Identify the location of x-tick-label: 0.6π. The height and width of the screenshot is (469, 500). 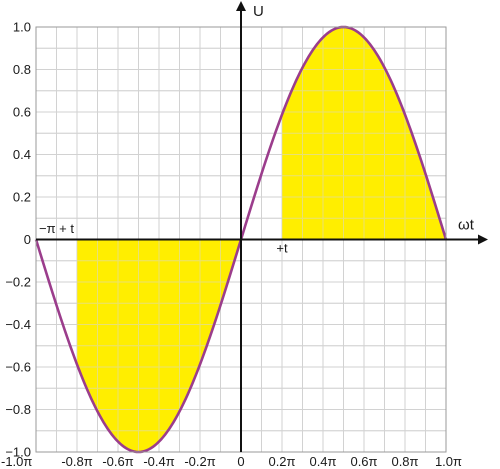
(363, 461).